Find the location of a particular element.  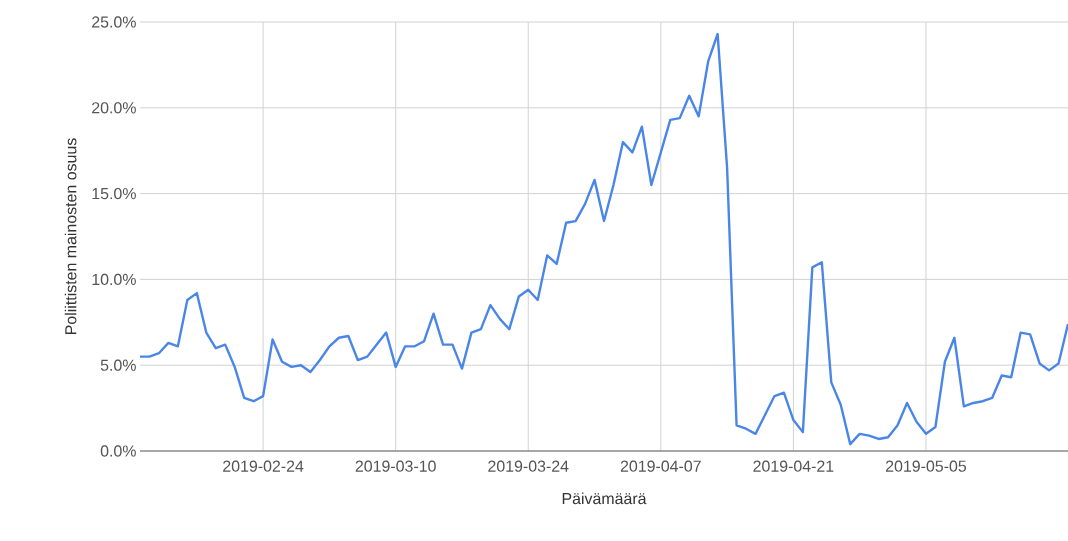

y-tick-label: 25.0% is located at coordinates (114, 22).